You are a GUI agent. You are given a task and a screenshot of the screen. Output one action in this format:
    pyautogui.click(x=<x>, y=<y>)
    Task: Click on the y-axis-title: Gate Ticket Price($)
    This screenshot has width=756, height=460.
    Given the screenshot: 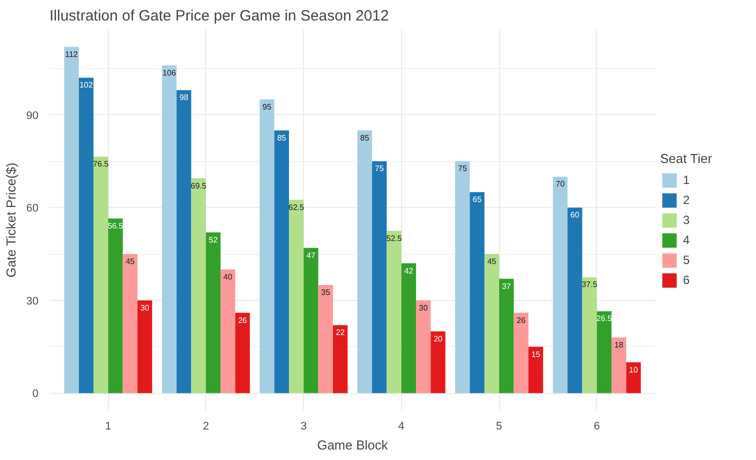 What is the action you would take?
    pyautogui.click(x=10, y=220)
    